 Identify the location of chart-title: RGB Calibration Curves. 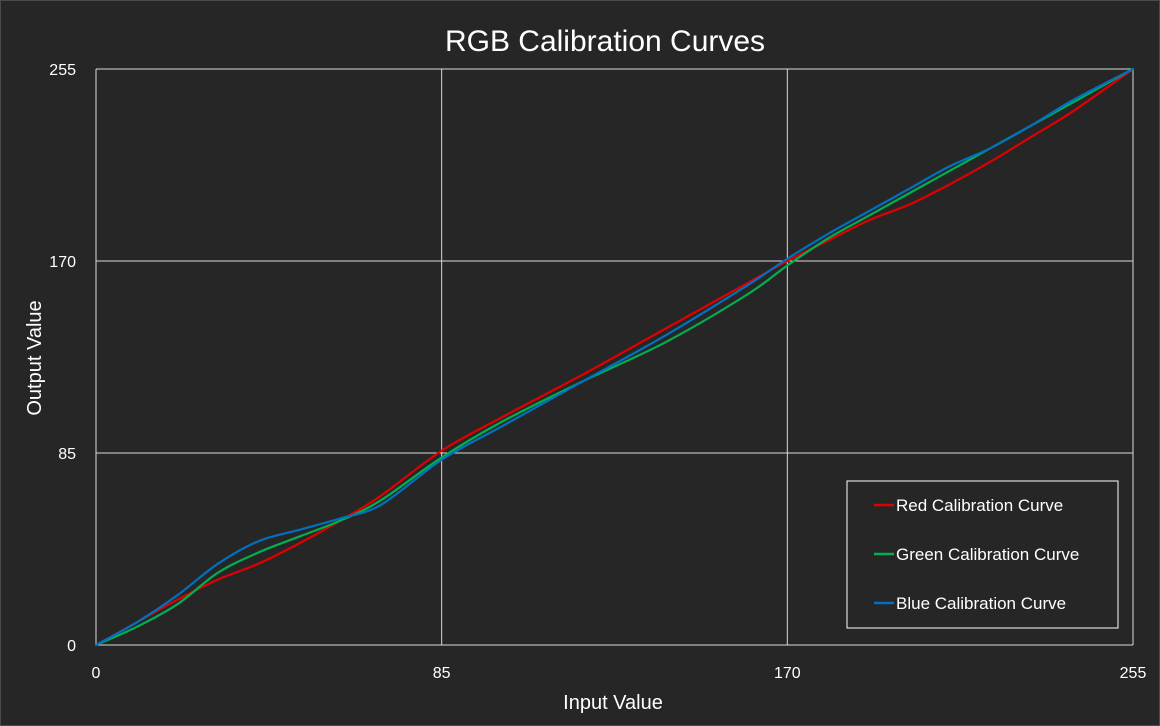
(605, 41).